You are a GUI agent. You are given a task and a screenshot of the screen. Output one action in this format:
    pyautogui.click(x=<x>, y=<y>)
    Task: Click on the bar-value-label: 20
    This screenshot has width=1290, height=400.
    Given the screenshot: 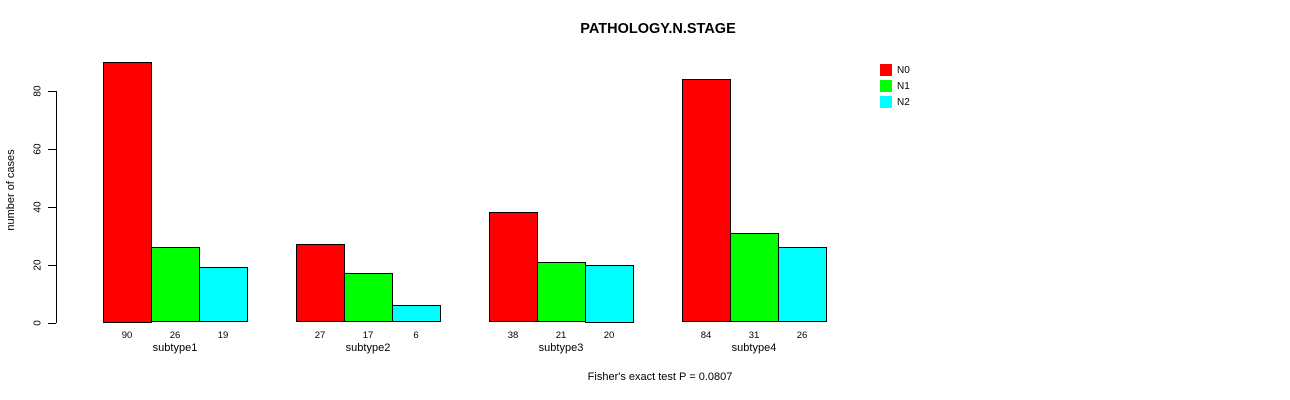 What is the action you would take?
    pyautogui.click(x=609, y=335)
    